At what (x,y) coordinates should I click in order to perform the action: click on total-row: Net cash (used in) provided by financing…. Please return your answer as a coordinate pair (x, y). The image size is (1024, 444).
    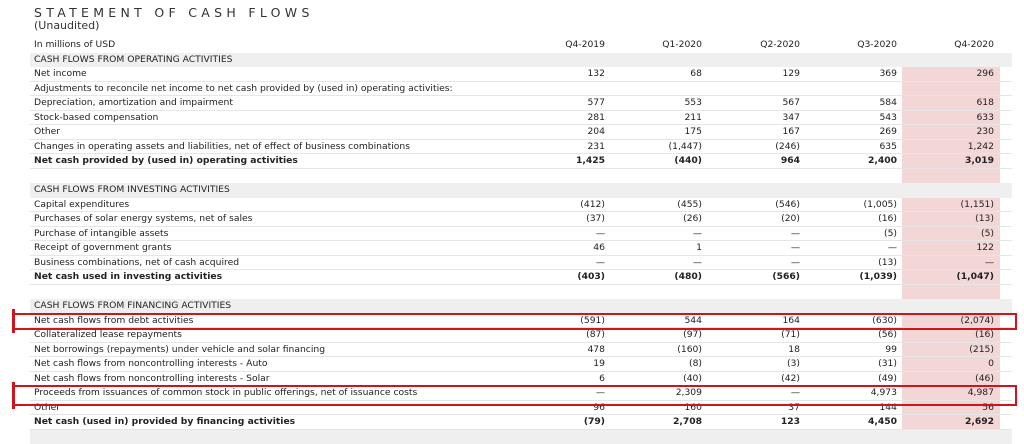
    Looking at the image, I should click on (521, 422).